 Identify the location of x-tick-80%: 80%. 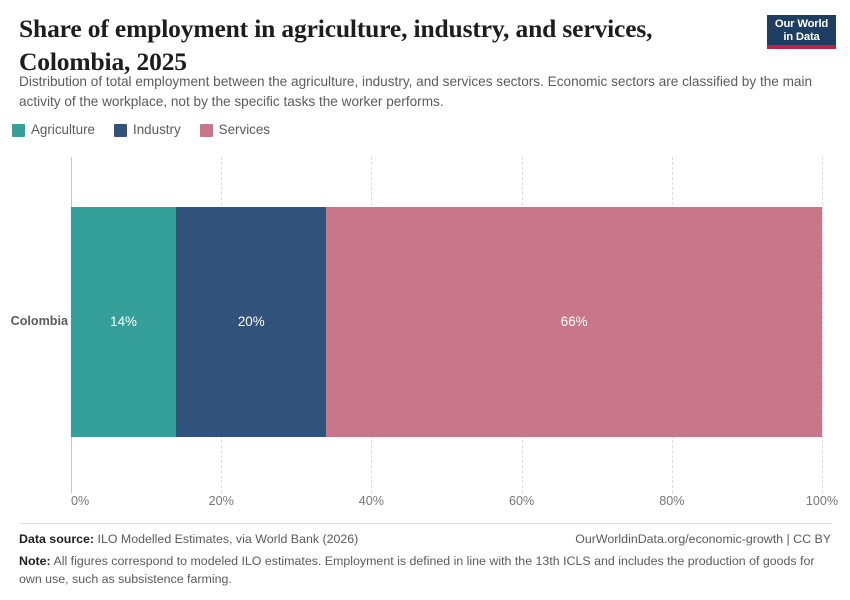
(672, 501).